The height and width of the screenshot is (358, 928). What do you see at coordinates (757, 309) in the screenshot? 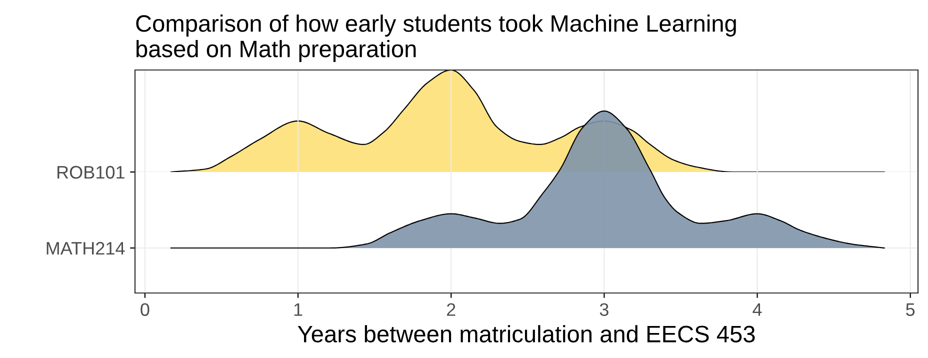
I see `x-tick-label: 4` at bounding box center [757, 309].